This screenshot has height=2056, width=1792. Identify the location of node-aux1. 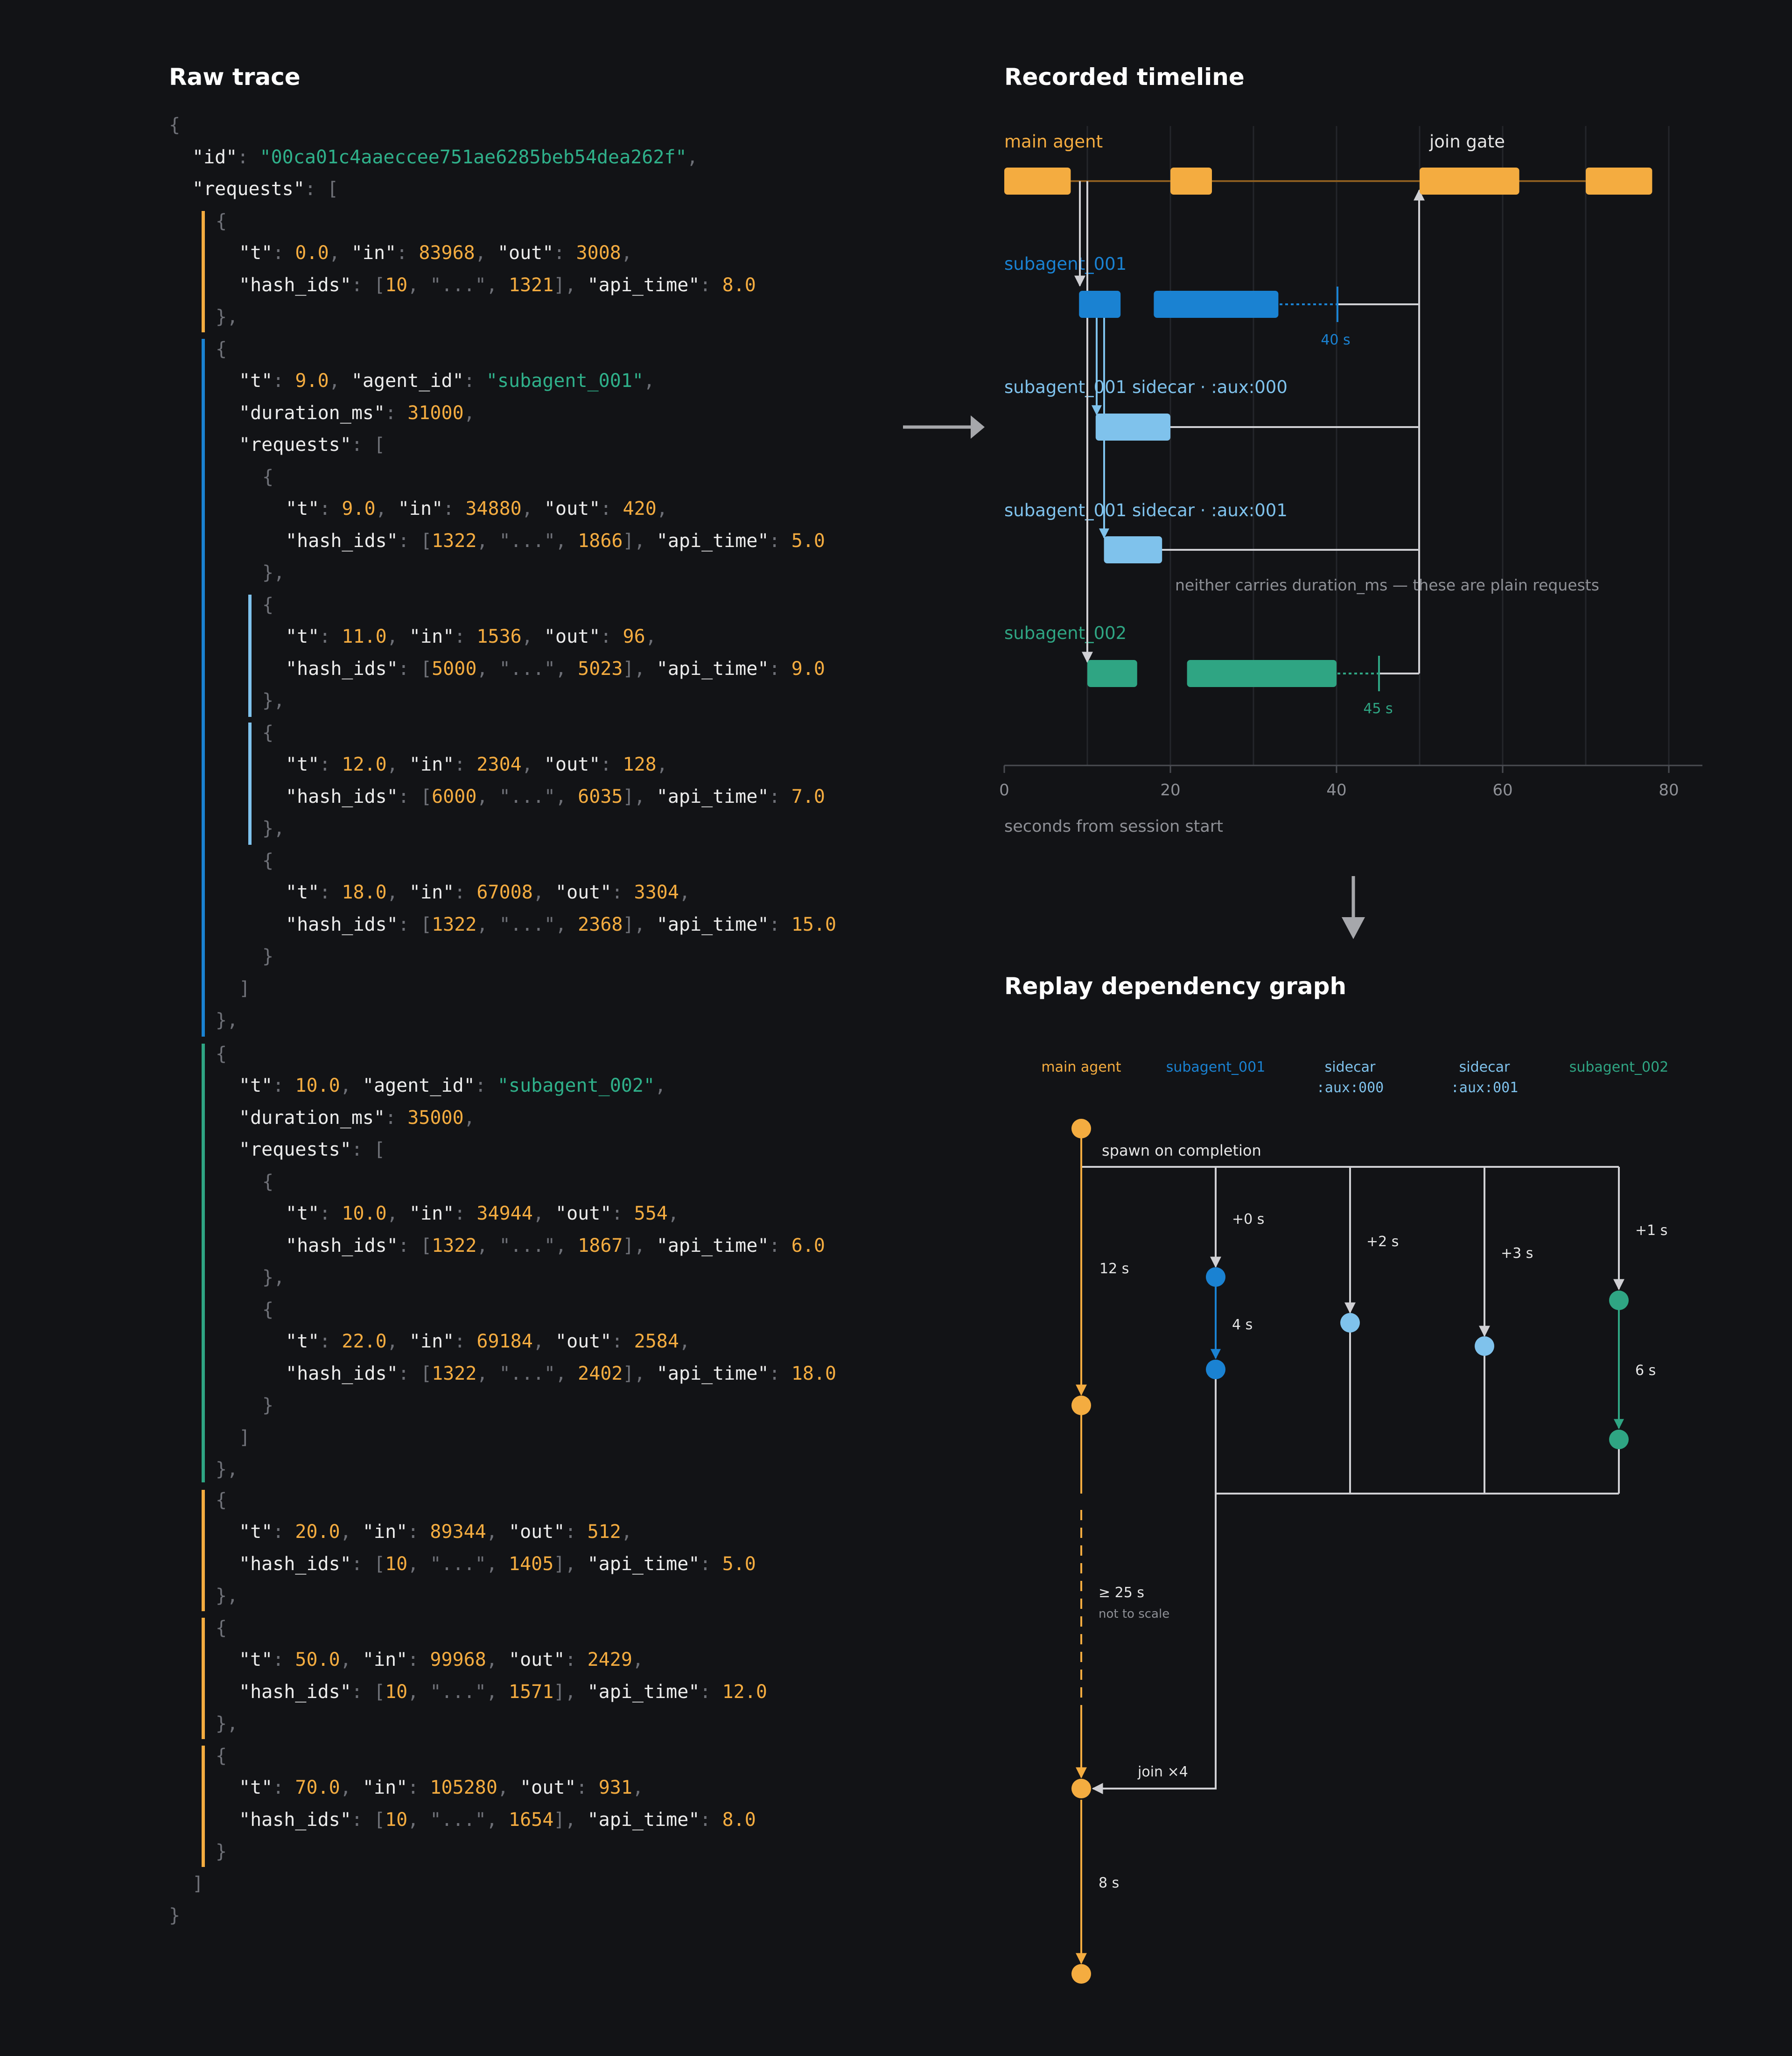
(1484, 1346).